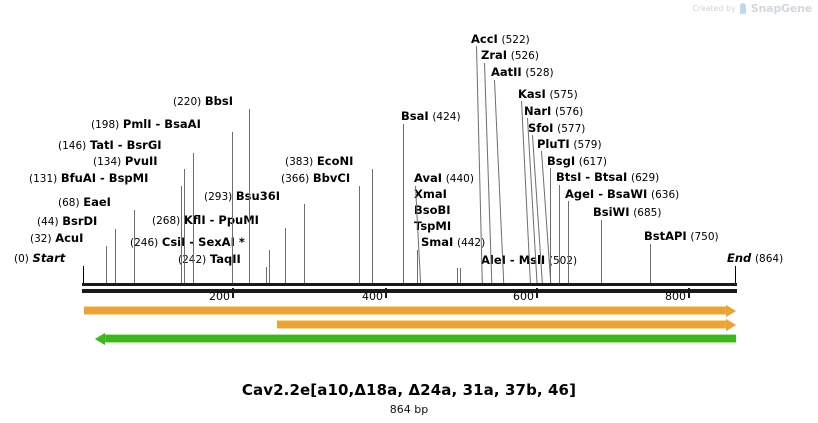  Describe the element at coordinates (494, 55) in the screenshot. I see `enzyme-name: ZraI` at that location.